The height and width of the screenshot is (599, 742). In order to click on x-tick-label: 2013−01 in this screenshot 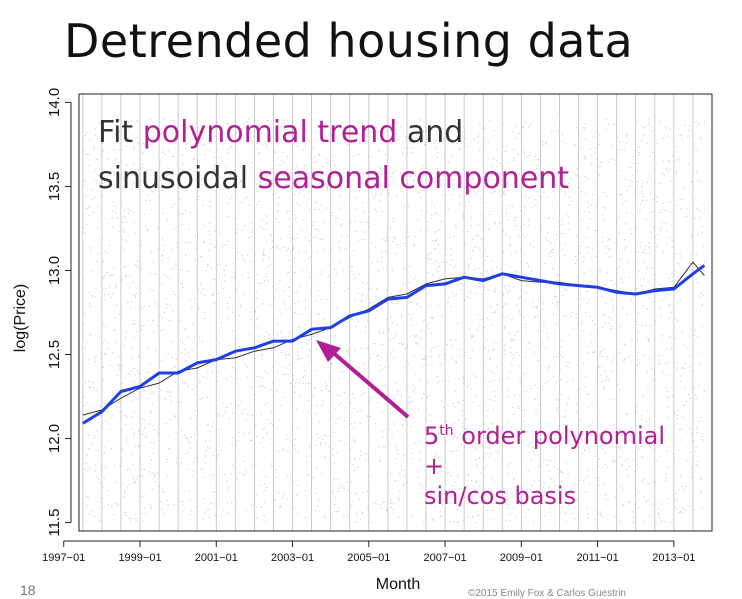, I will do `click(673, 558)`.